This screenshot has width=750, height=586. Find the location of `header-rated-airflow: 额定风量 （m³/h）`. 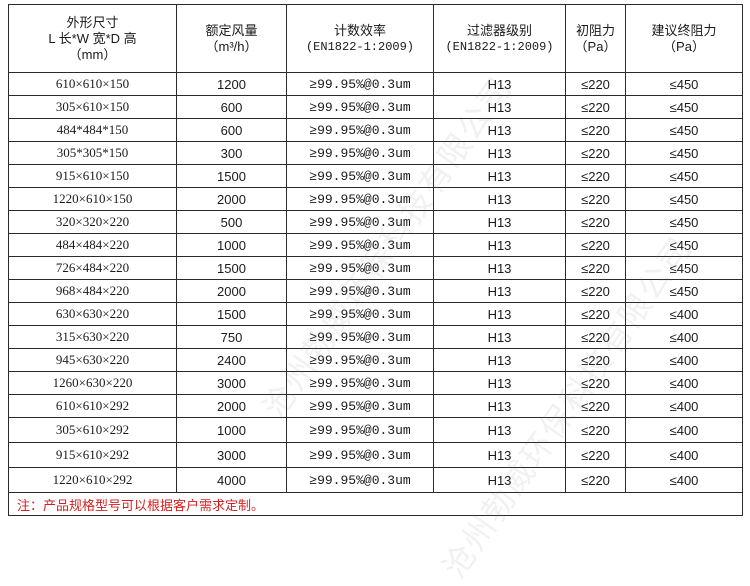

header-rated-airflow: 额定风量 （m³/h） is located at coordinates (231, 38).